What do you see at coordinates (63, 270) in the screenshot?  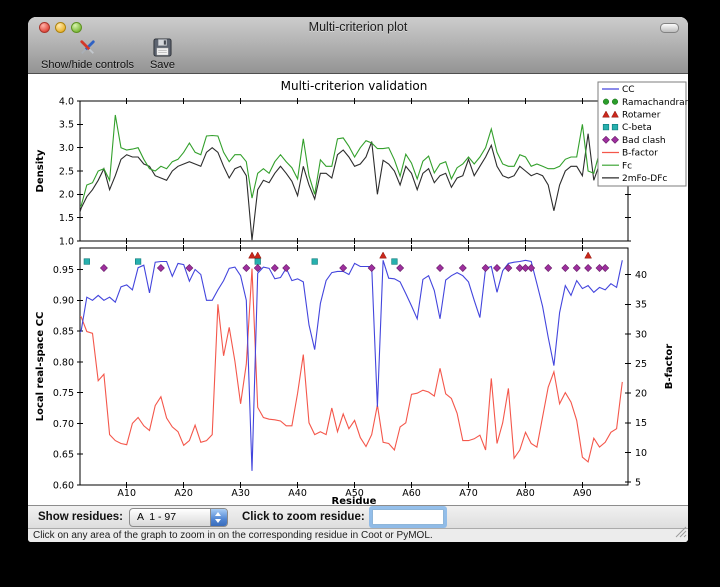 I see `svg-text: 0.95` at bounding box center [63, 270].